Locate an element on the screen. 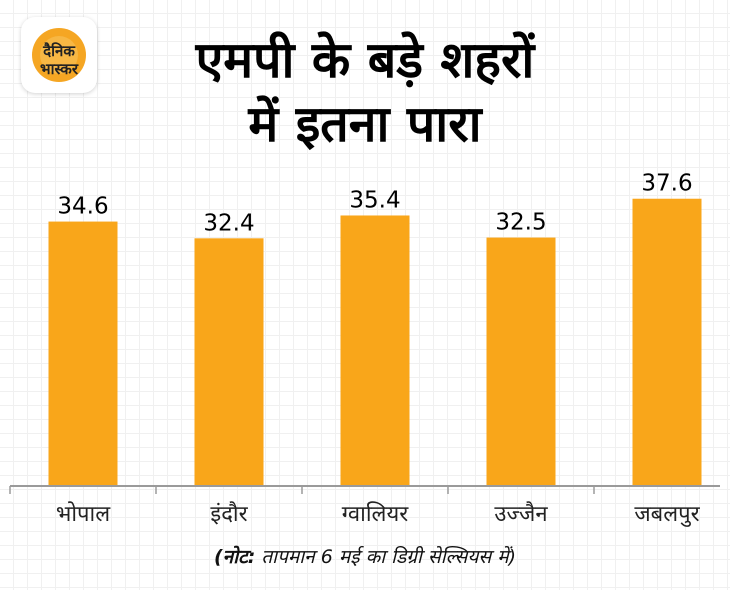  footnote-prefix: (नोट: is located at coordinates (234, 557).